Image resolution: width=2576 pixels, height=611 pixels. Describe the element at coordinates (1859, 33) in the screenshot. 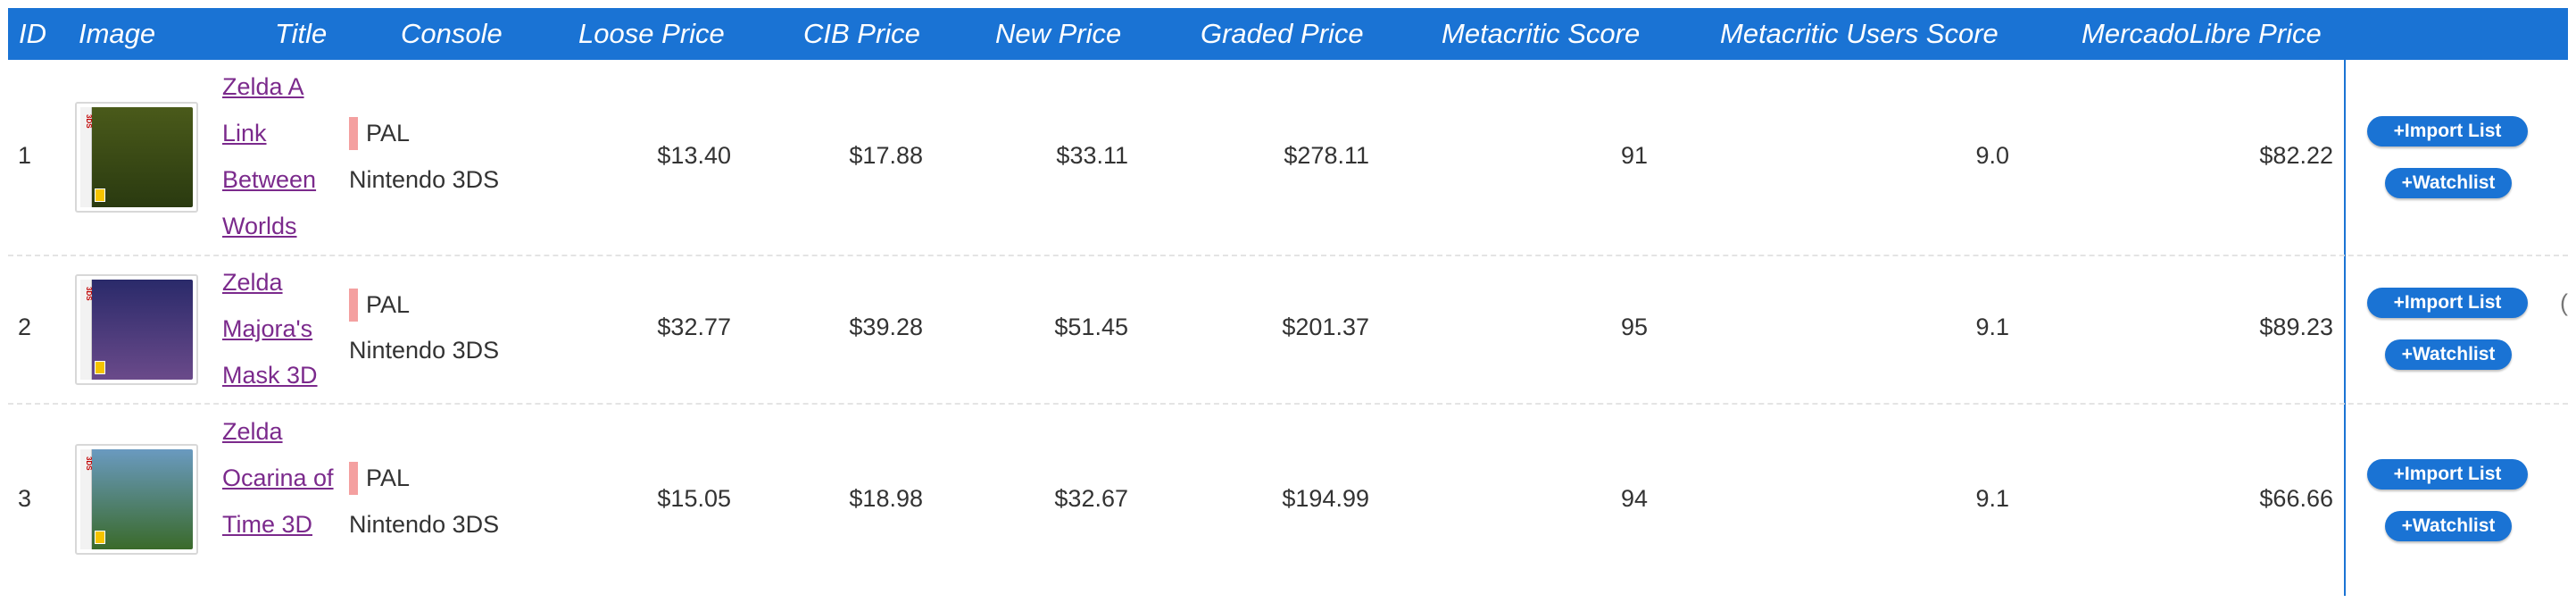

I see `col-header-metacritic-users-score: Metacritic Users Score` at that location.